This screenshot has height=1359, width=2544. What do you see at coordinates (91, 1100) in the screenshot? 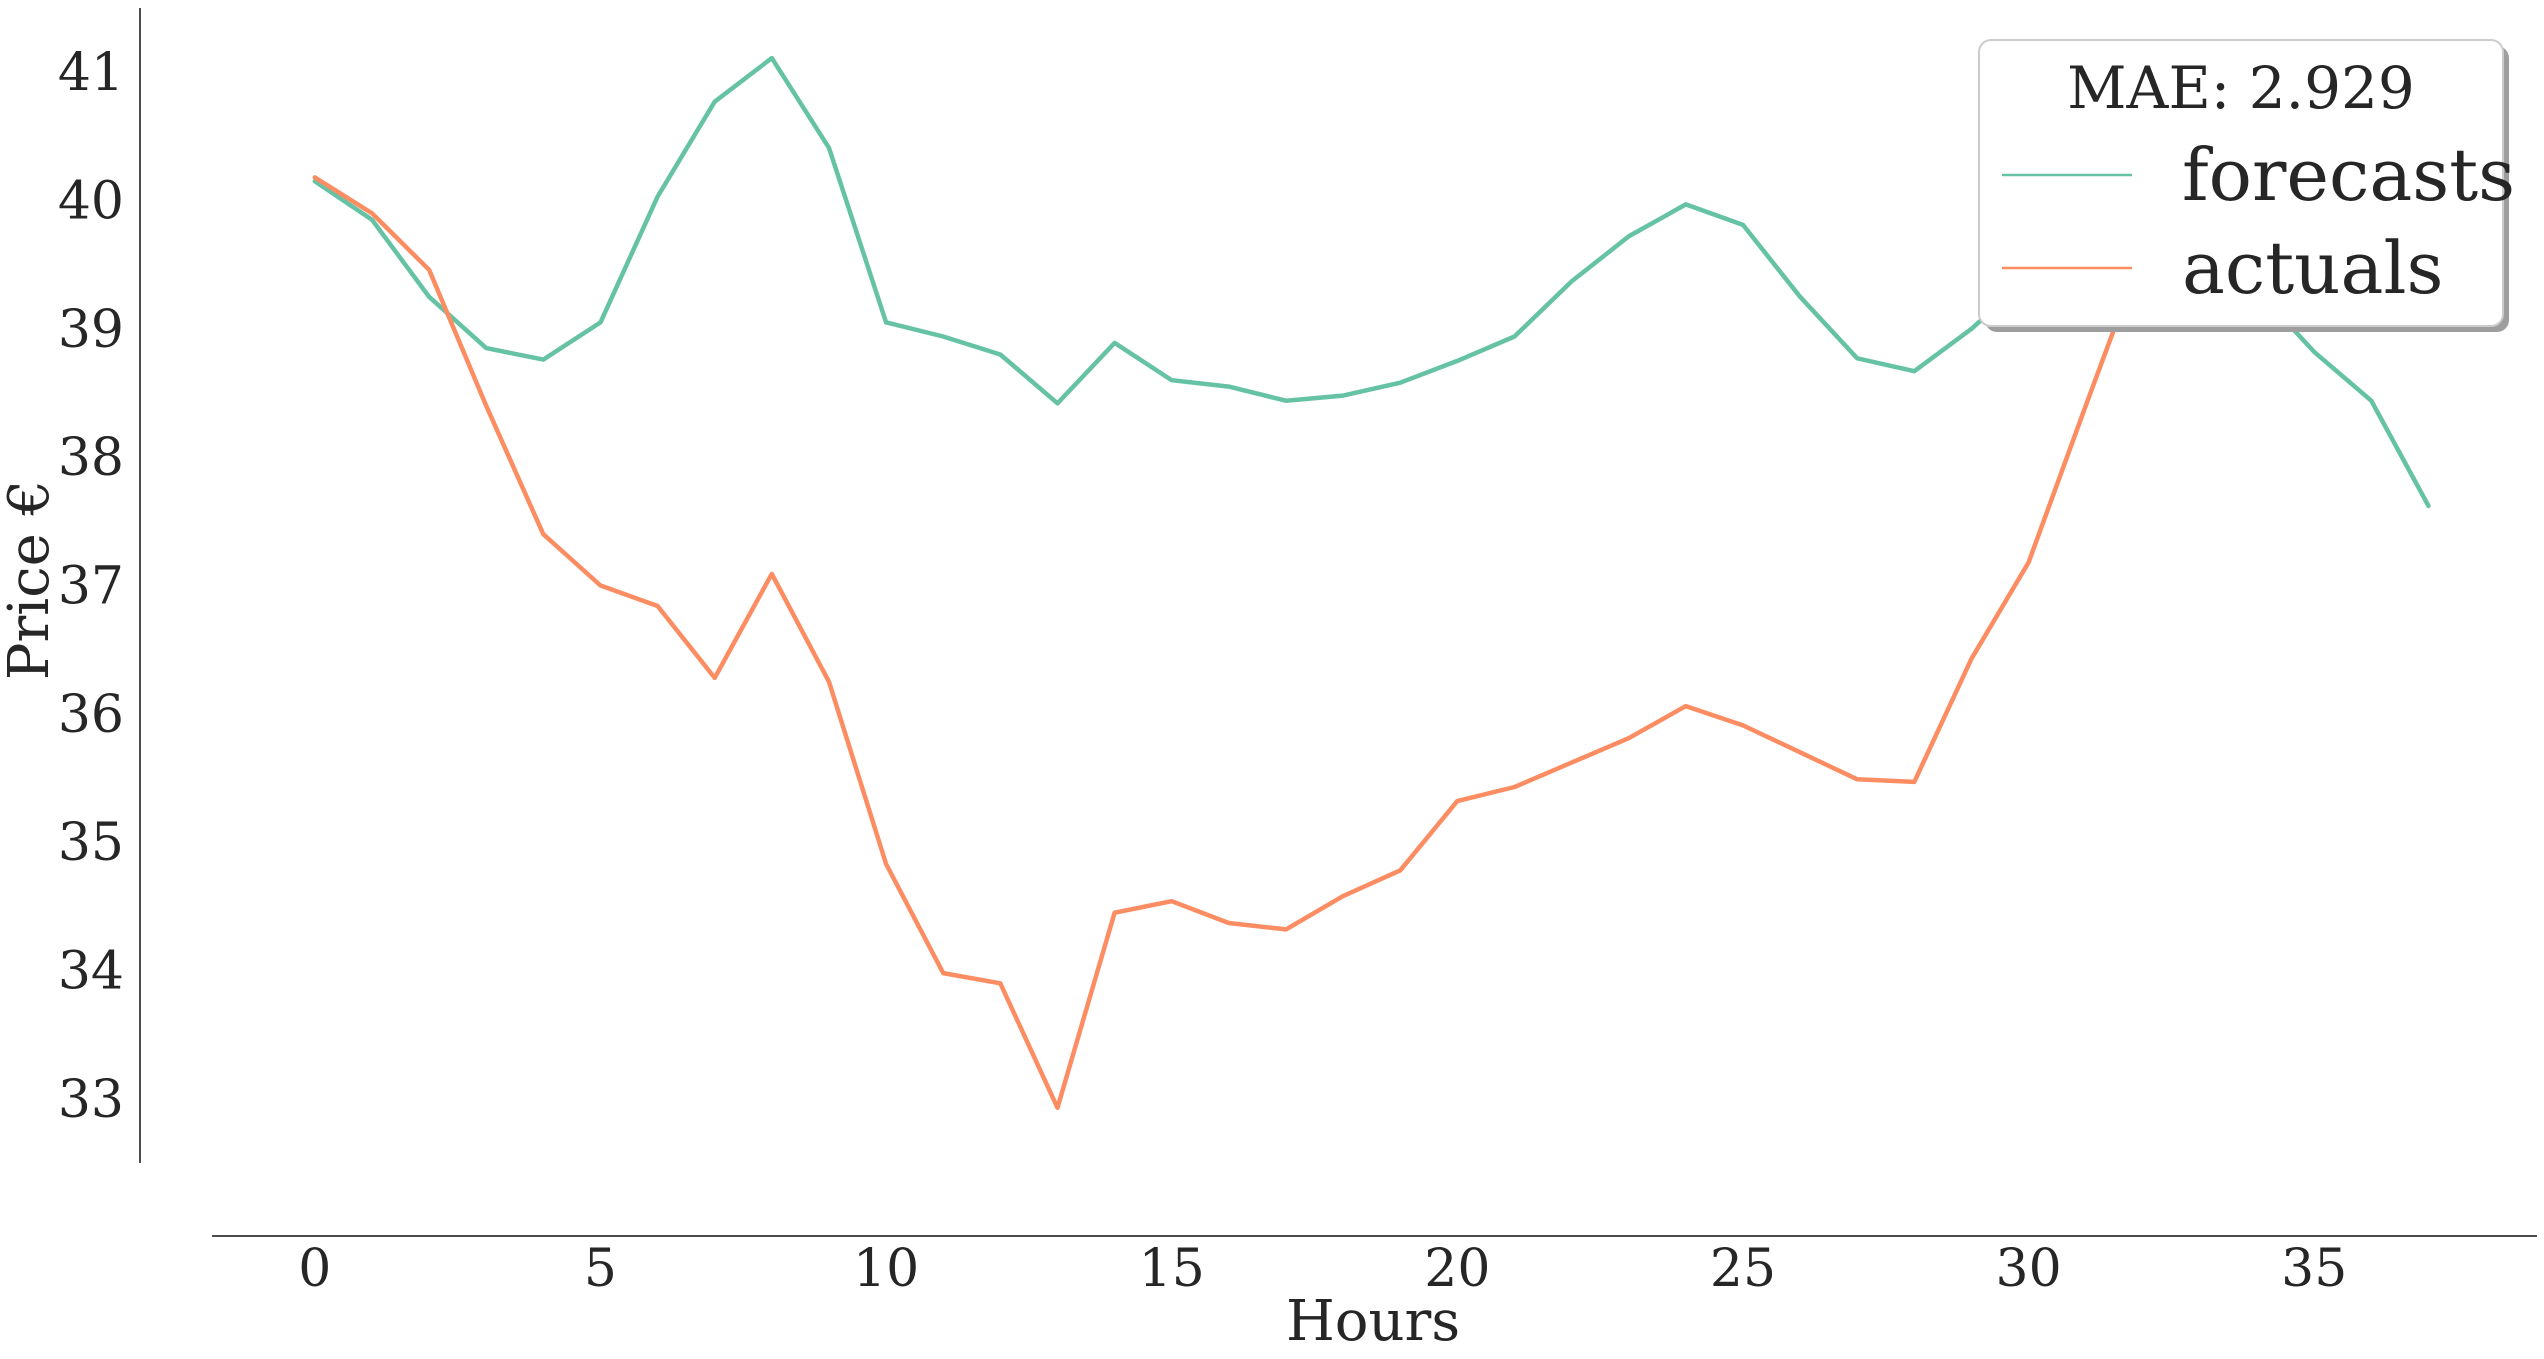
I see `y-tick-label: 33` at bounding box center [91, 1100].